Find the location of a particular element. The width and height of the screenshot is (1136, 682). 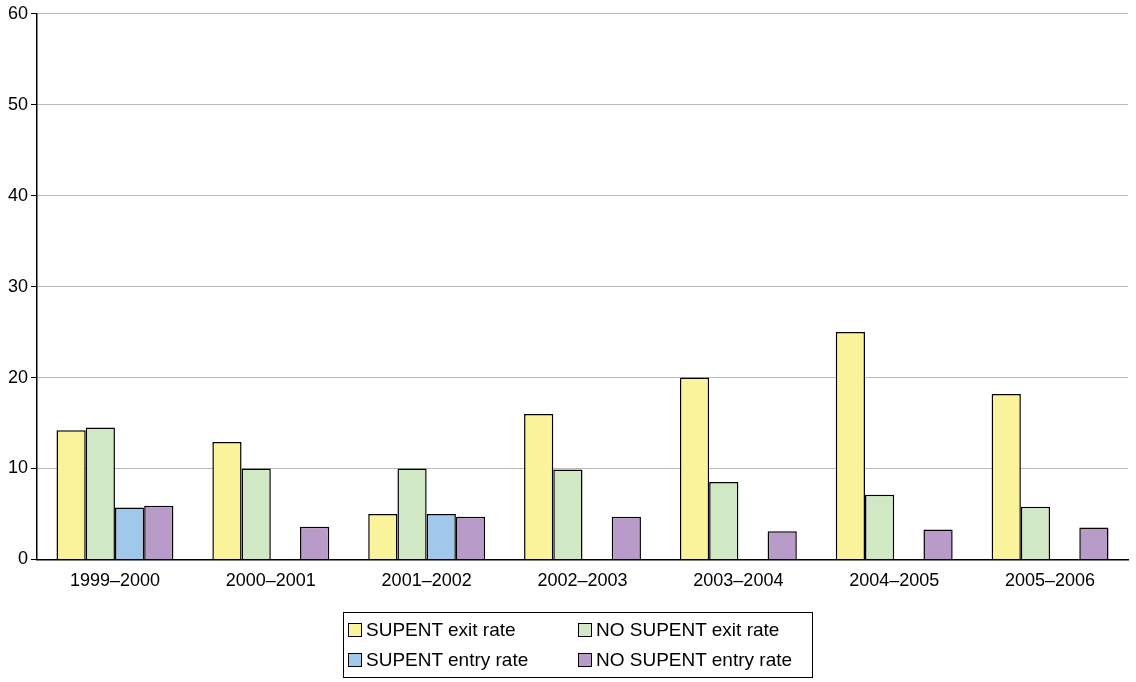

x-tick-label: 2005–2006 is located at coordinates (1050, 580).